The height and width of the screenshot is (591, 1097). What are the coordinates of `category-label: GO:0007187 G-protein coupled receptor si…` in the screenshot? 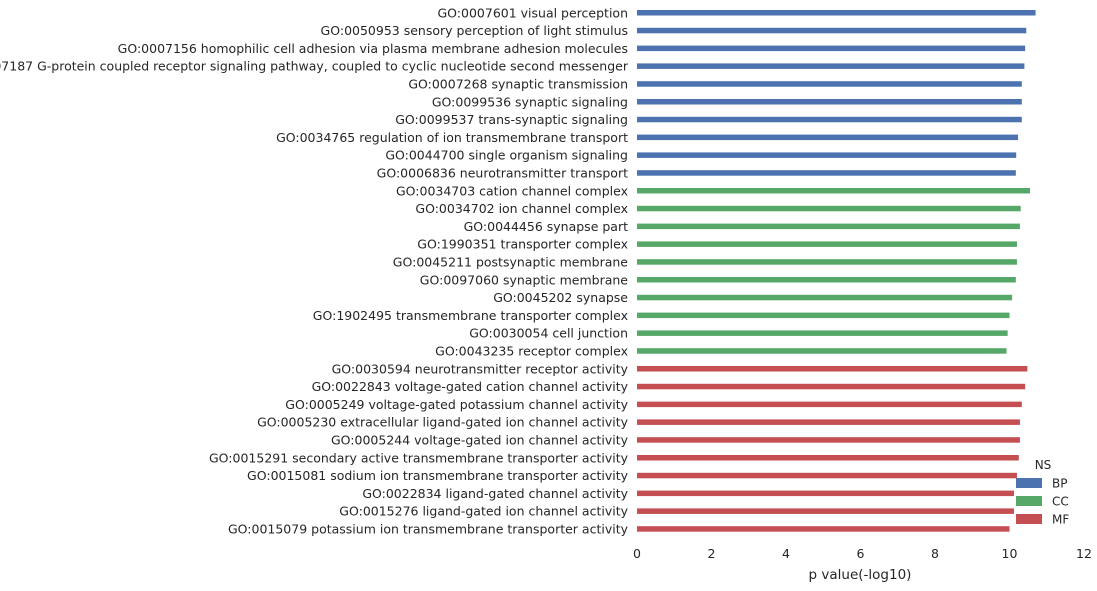 It's located at (314, 66).